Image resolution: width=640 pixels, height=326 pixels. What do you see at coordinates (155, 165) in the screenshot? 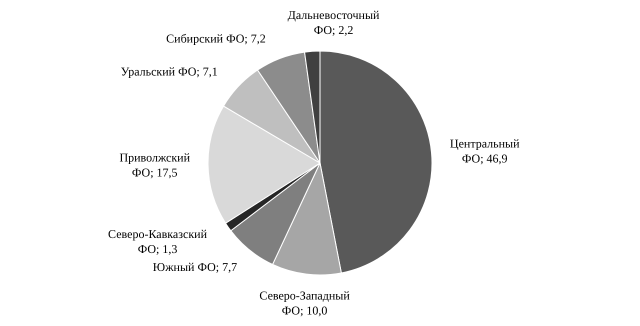
I see `slice-label: Приволжский ФО; 17,5` at bounding box center [155, 165].